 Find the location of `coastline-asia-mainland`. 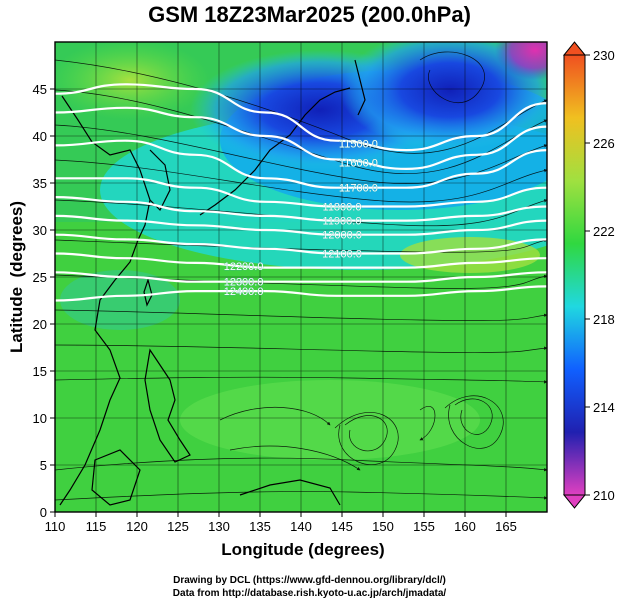

coastline-asia-mainland is located at coordinates (105, 300).